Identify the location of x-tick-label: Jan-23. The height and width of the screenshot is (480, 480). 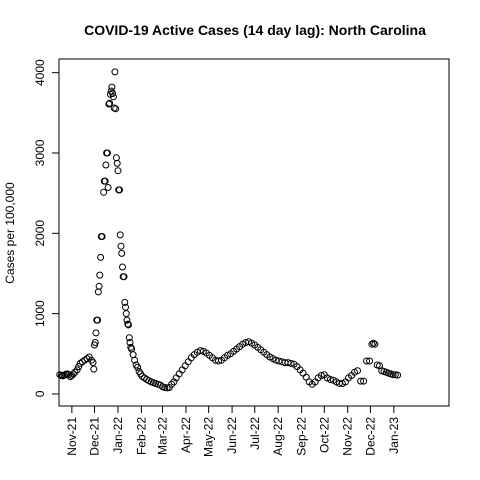
(394, 435).